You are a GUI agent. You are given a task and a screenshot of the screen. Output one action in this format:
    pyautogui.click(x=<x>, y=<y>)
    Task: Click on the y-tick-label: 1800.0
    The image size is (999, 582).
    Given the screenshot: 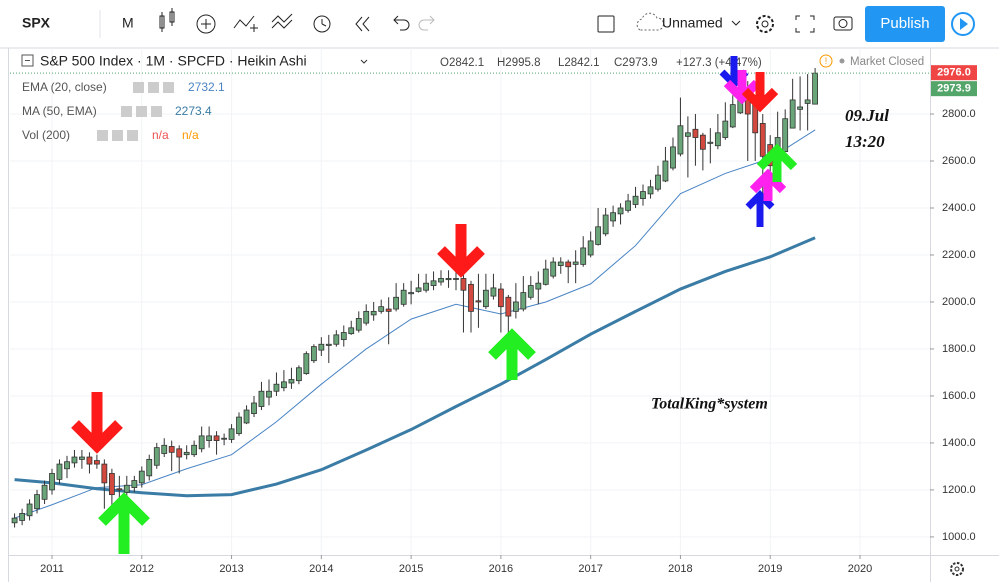 What is the action you would take?
    pyautogui.click(x=959, y=349)
    